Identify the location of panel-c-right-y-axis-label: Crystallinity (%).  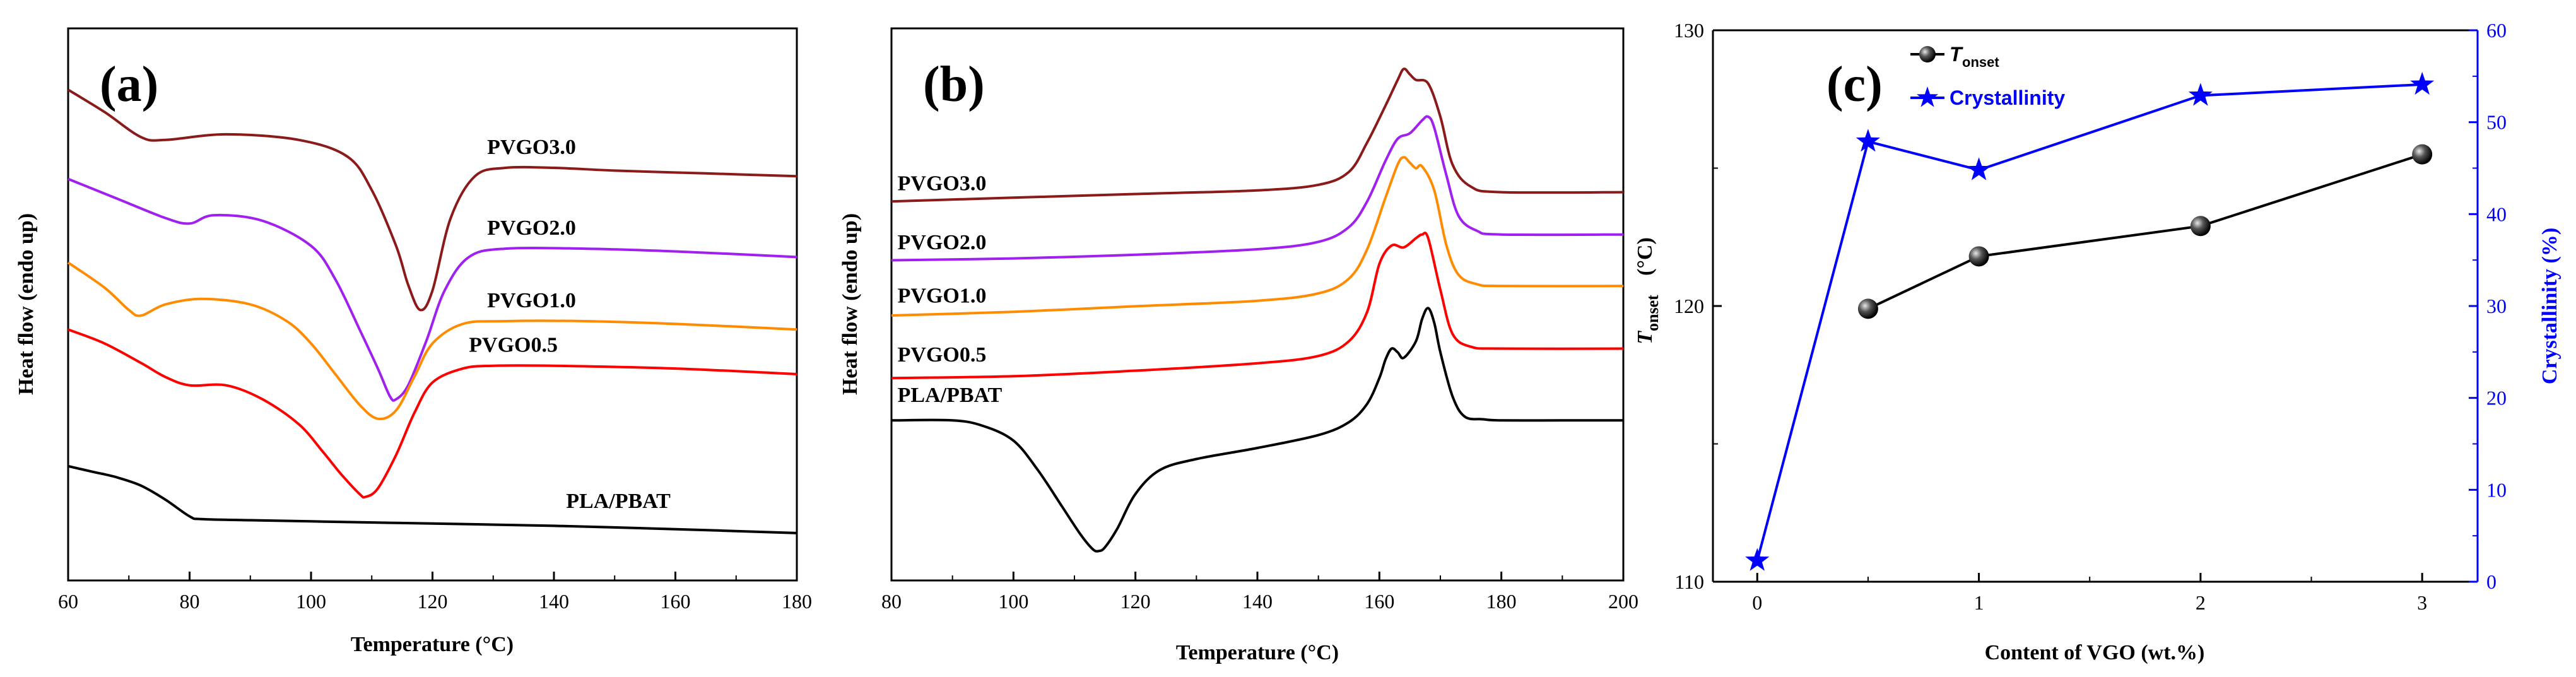
(2549, 306).